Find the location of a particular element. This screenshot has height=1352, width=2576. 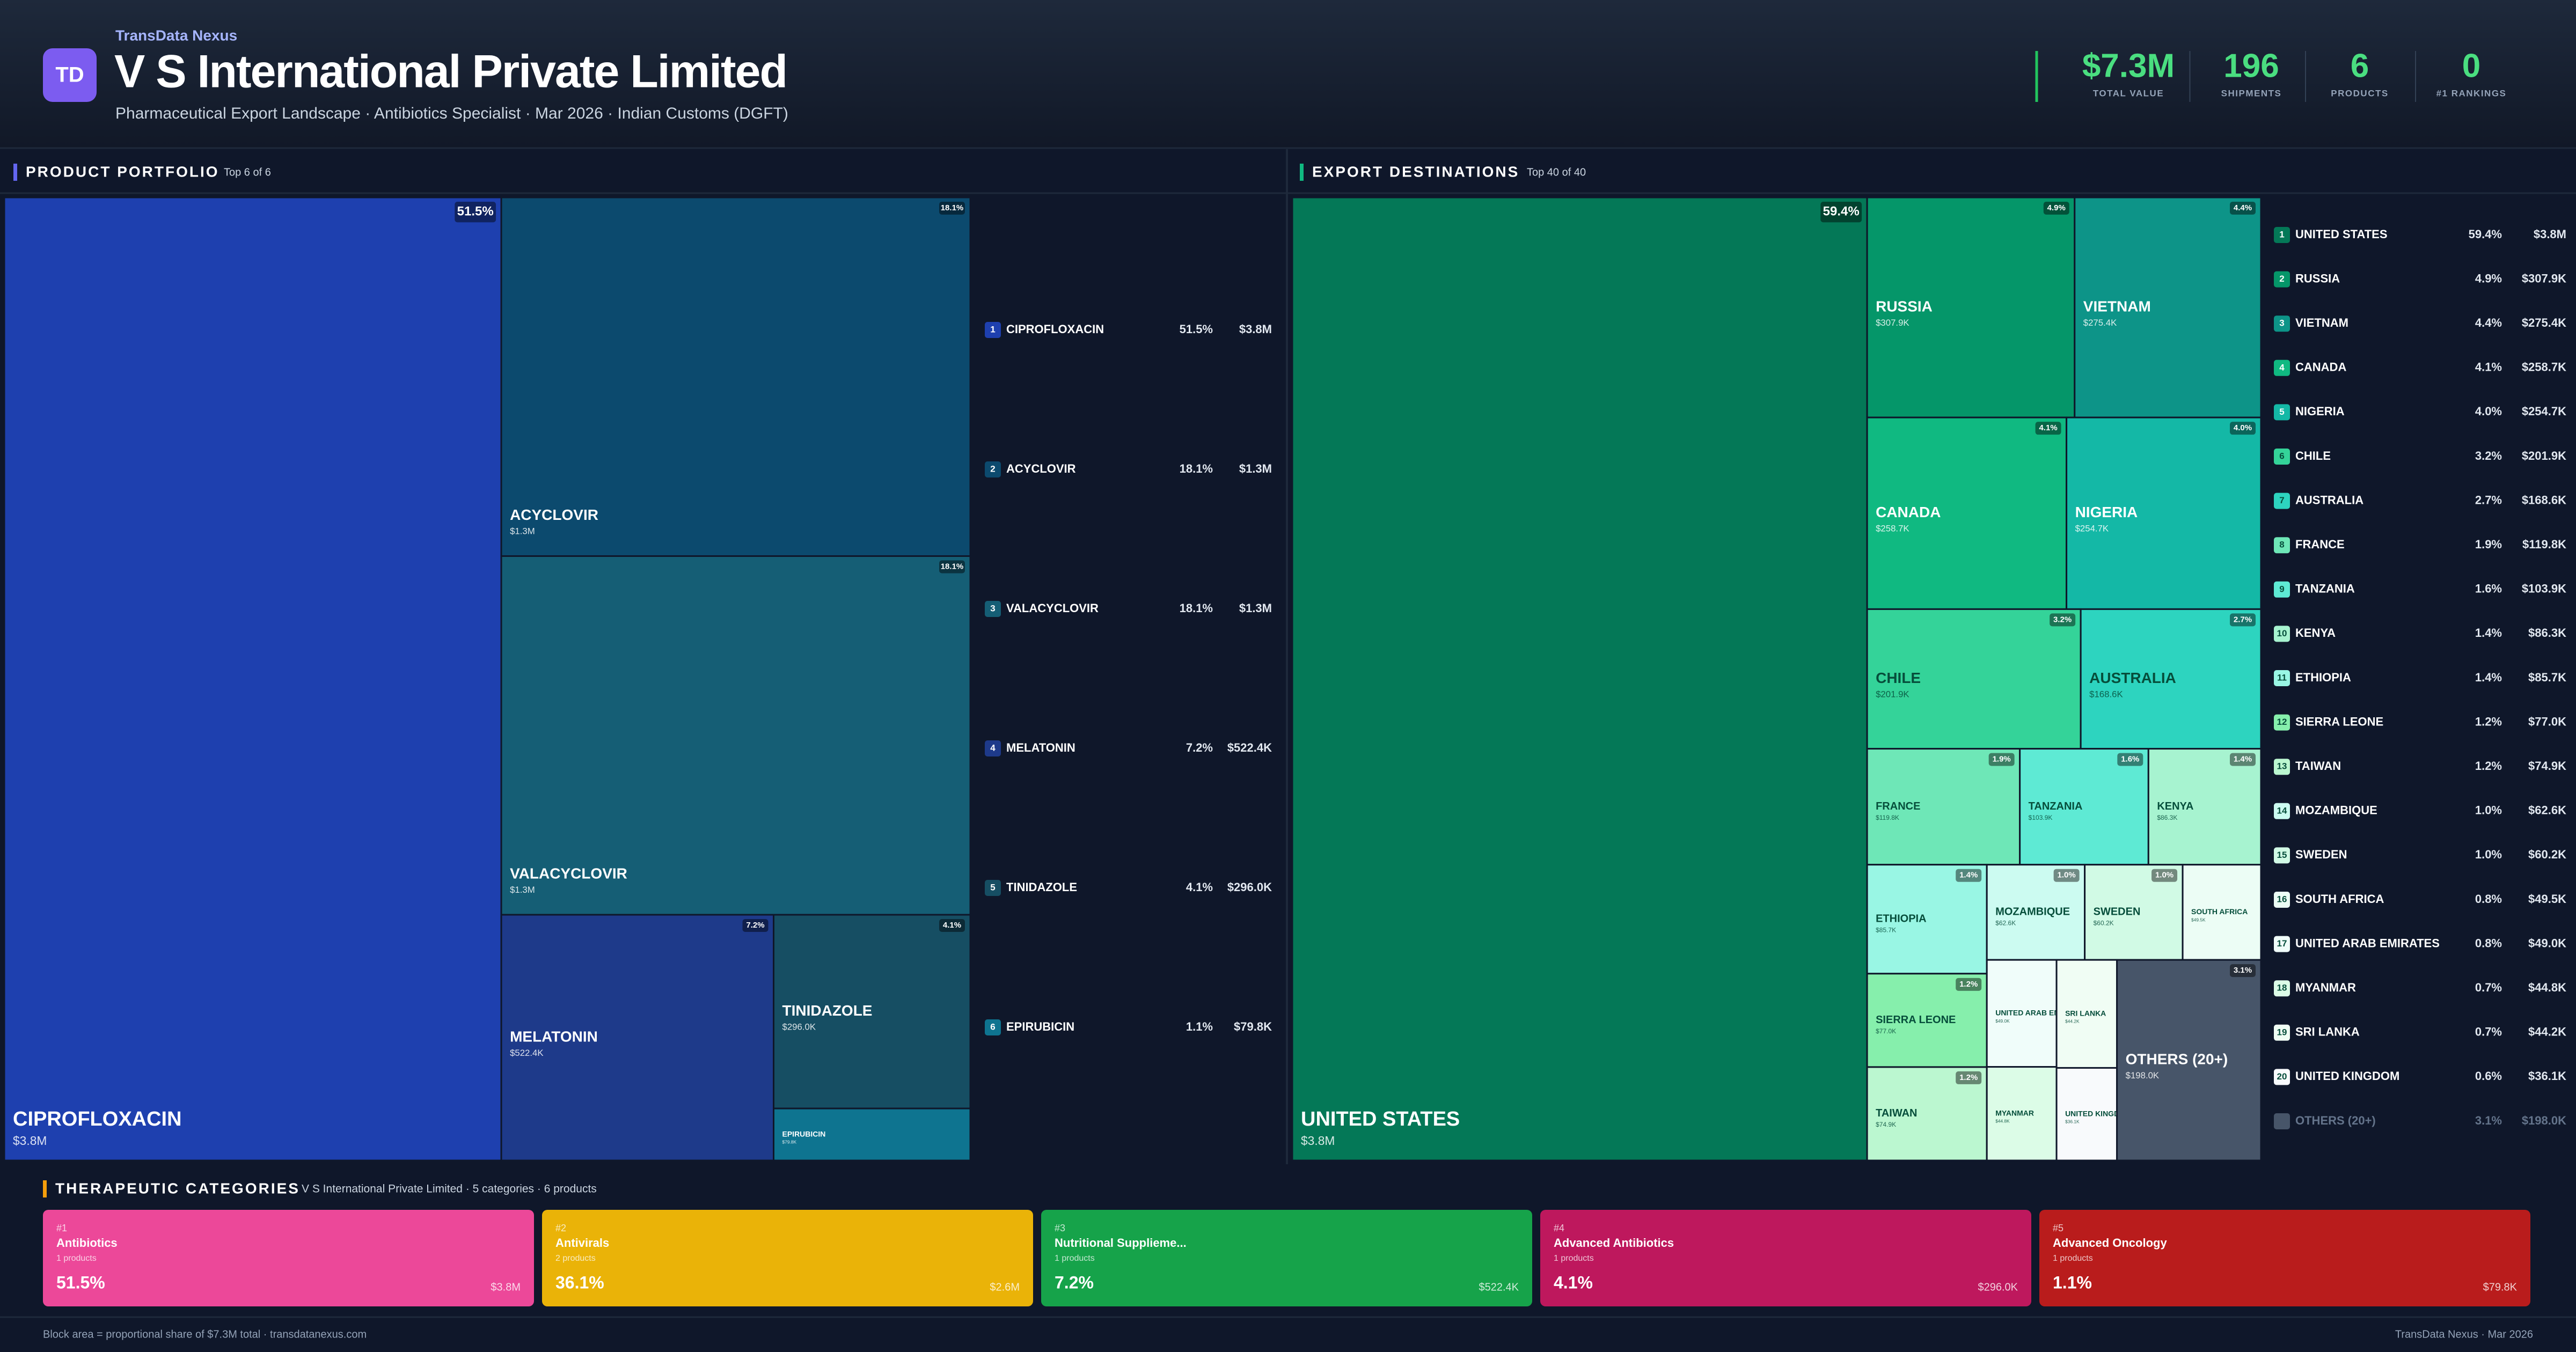

cell-name: RUSSIA is located at coordinates (1904, 306).